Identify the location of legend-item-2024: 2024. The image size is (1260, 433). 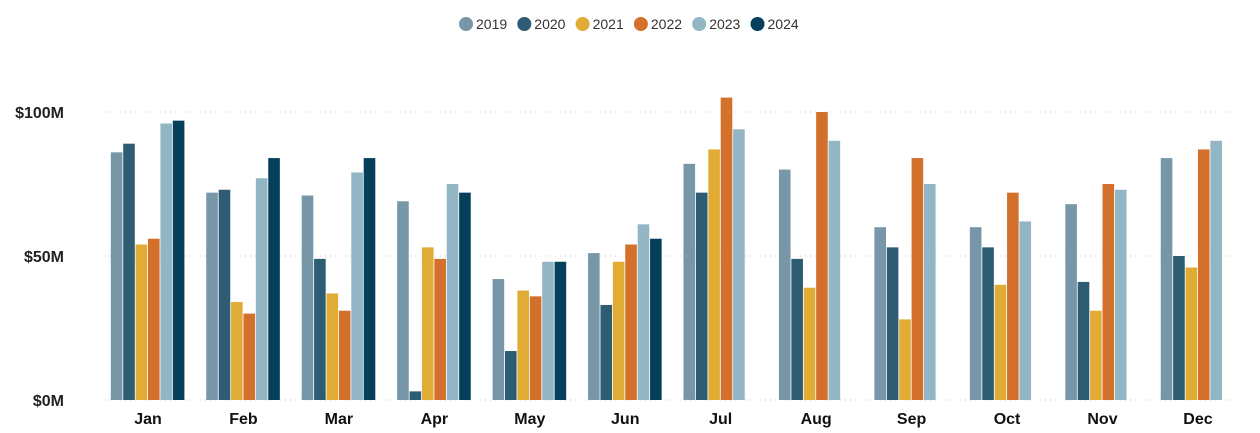
(774, 24).